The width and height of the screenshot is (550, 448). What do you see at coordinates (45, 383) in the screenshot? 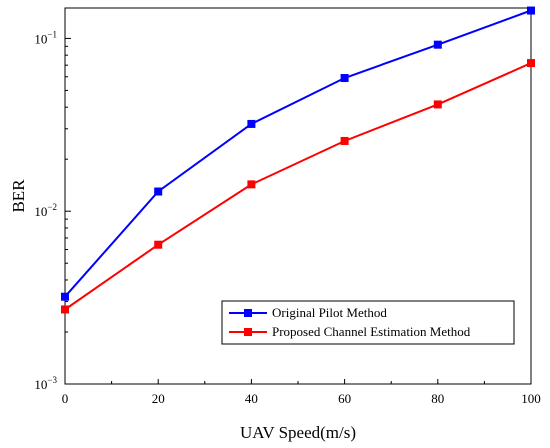
I see `y-tick-label: 10⁻³` at bounding box center [45, 383].